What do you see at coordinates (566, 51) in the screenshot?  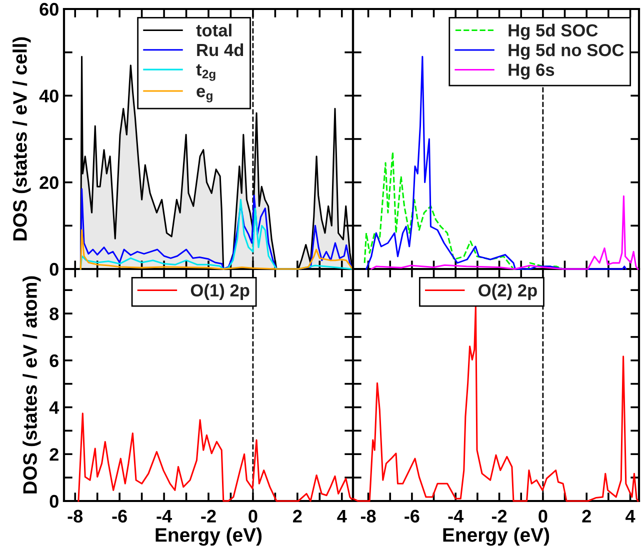 I see `legend-label: Hg 5d no SOC` at bounding box center [566, 51].